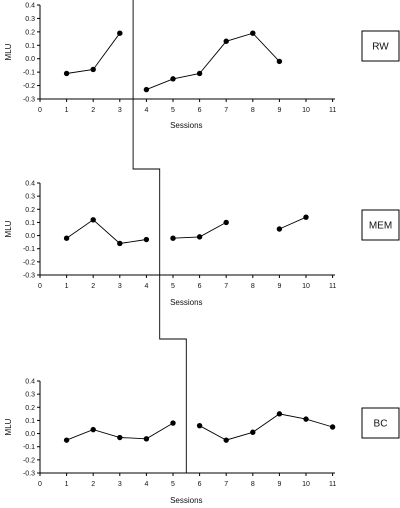 This screenshot has width=400, height=508. I want to click on x-tick-label: 11, so click(332, 484).